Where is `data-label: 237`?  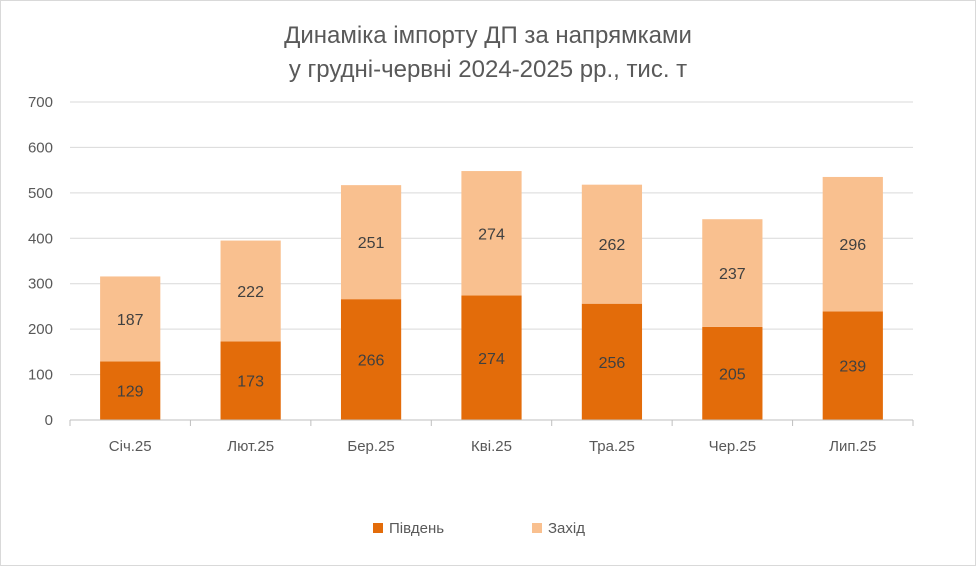
data-label: 237 is located at coordinates (732, 274).